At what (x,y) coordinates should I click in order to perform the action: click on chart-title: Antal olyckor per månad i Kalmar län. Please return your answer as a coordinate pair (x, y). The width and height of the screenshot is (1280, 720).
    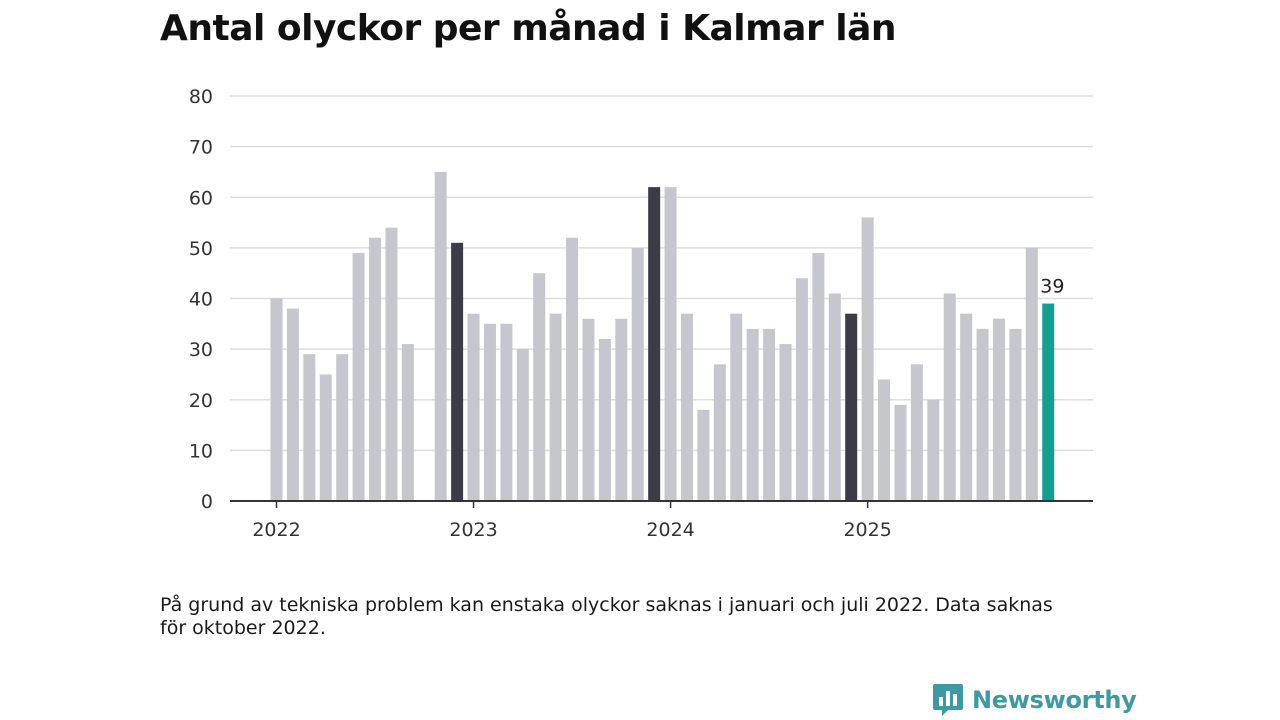
    Looking at the image, I should click on (528, 28).